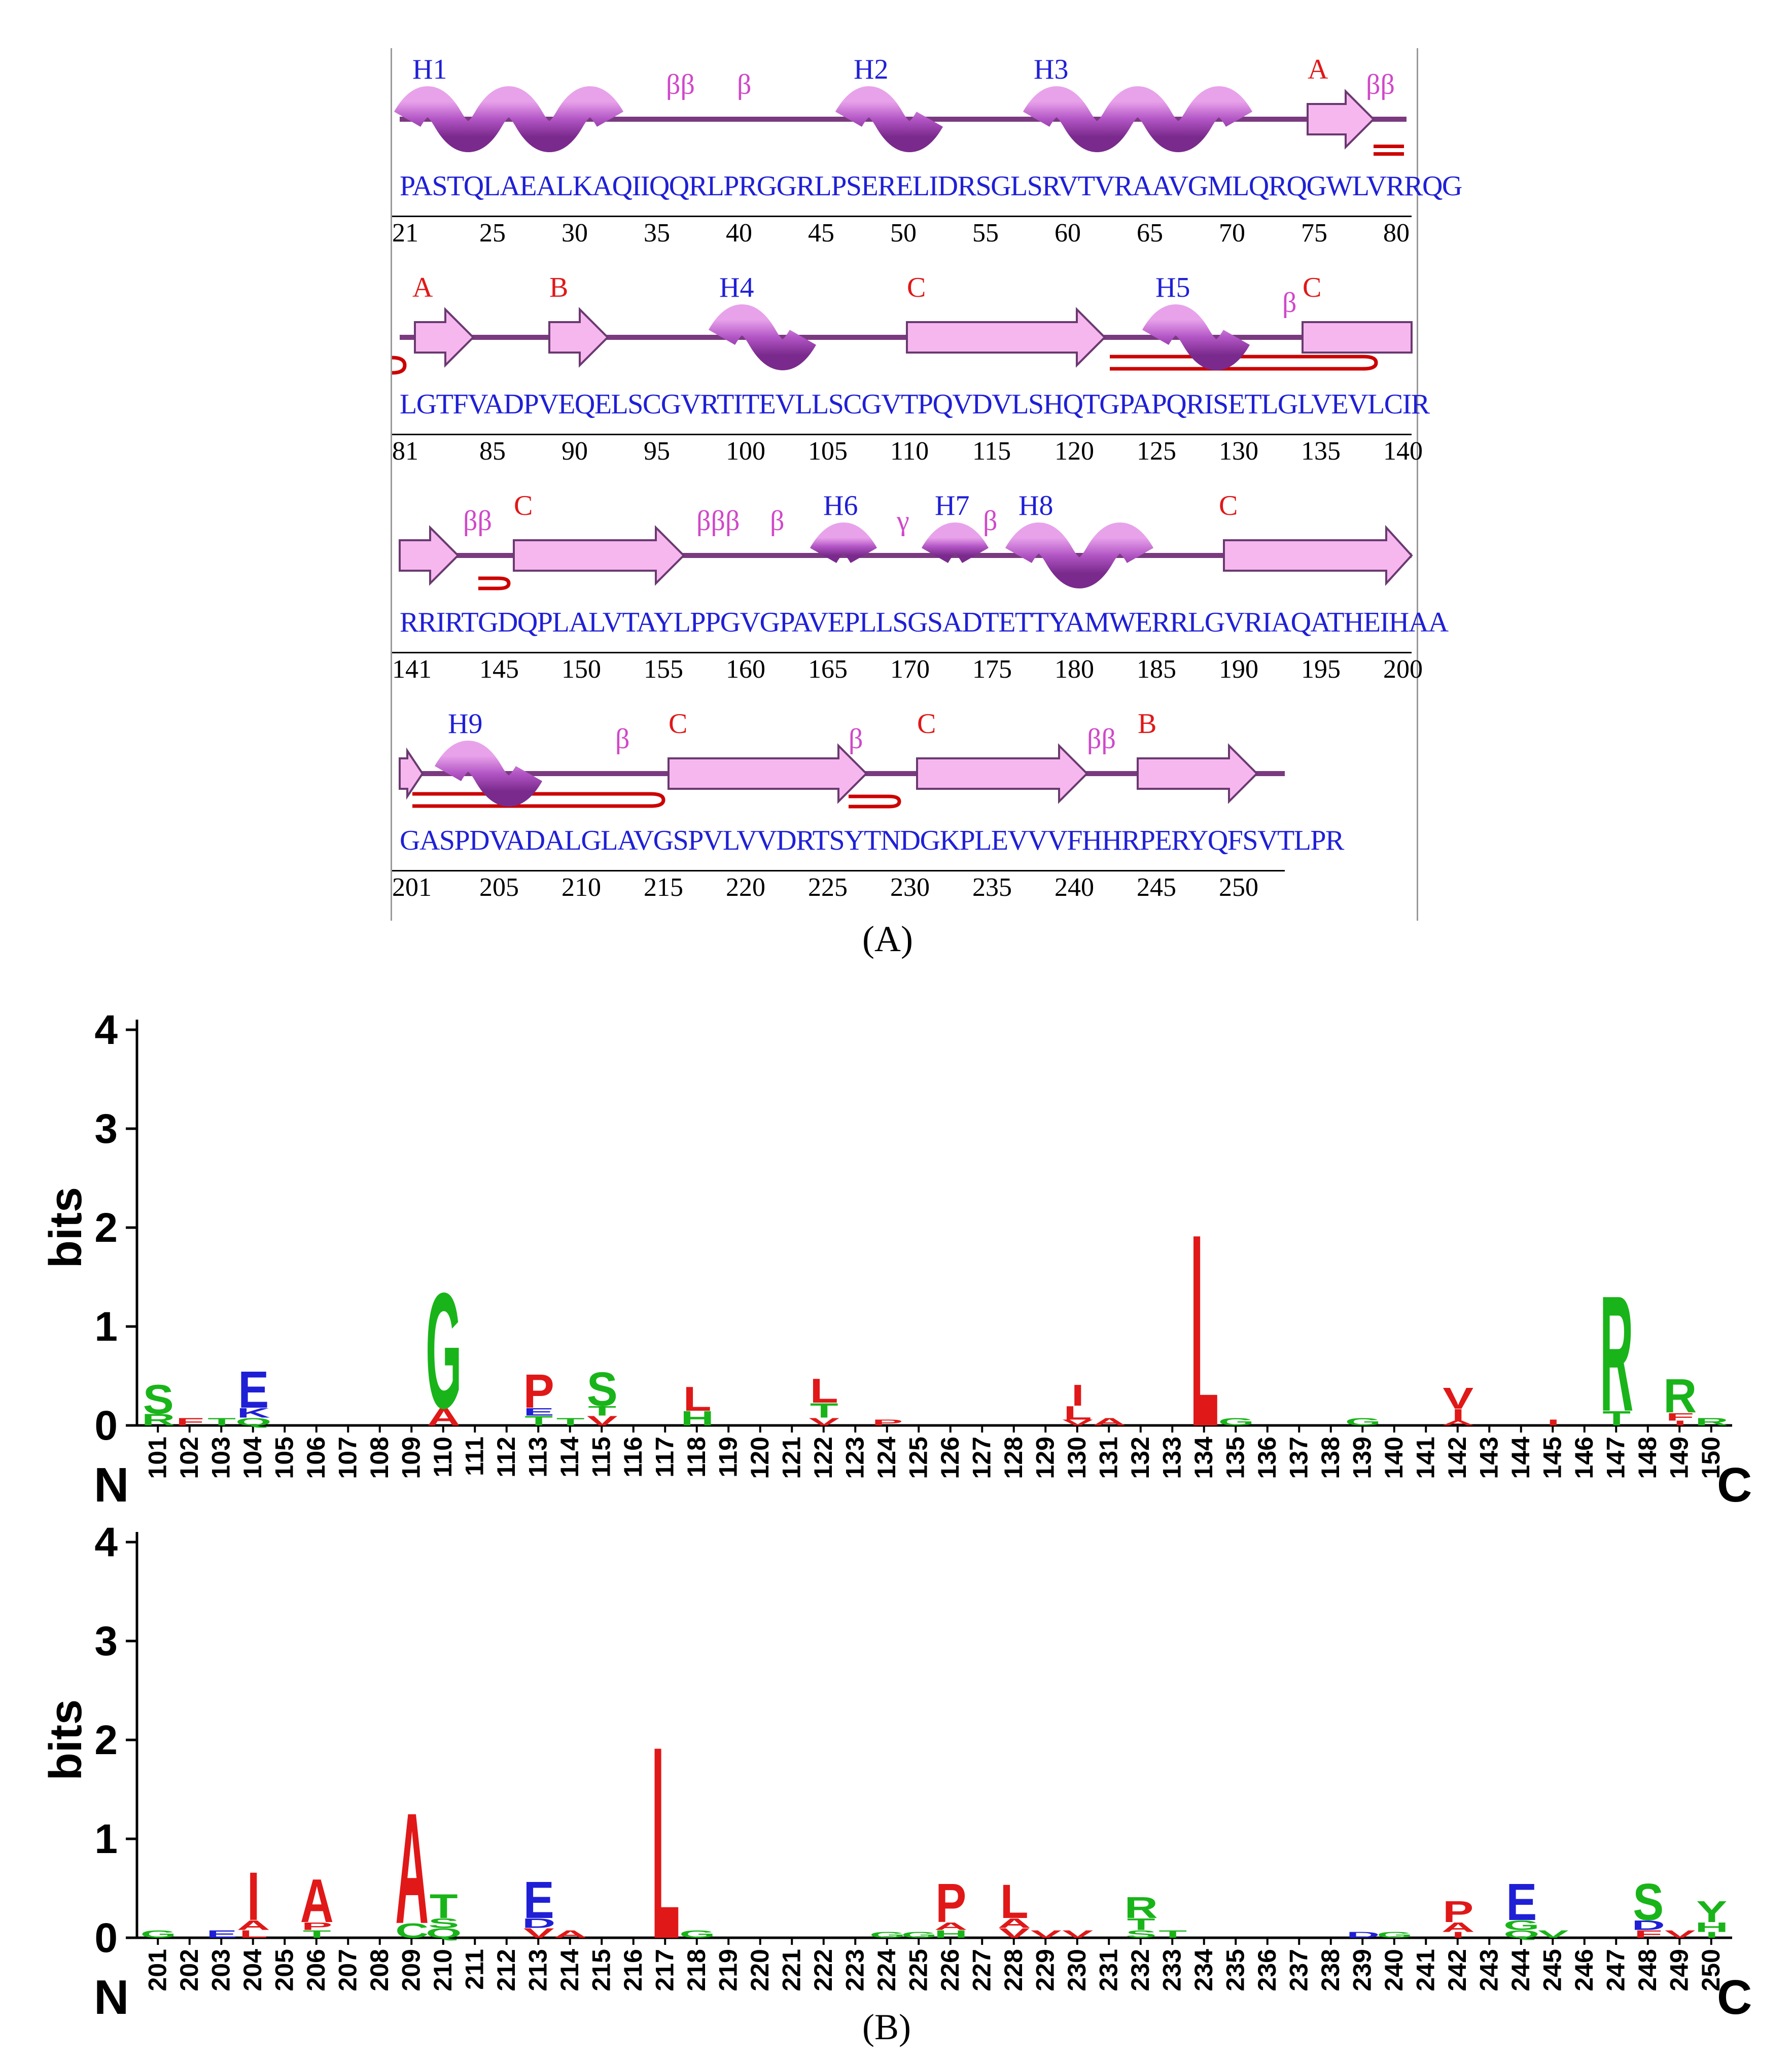 Image resolution: width=1792 pixels, height=2059 pixels. Describe the element at coordinates (821, 233) in the screenshot. I see `ruler-tick-label: 45` at that location.